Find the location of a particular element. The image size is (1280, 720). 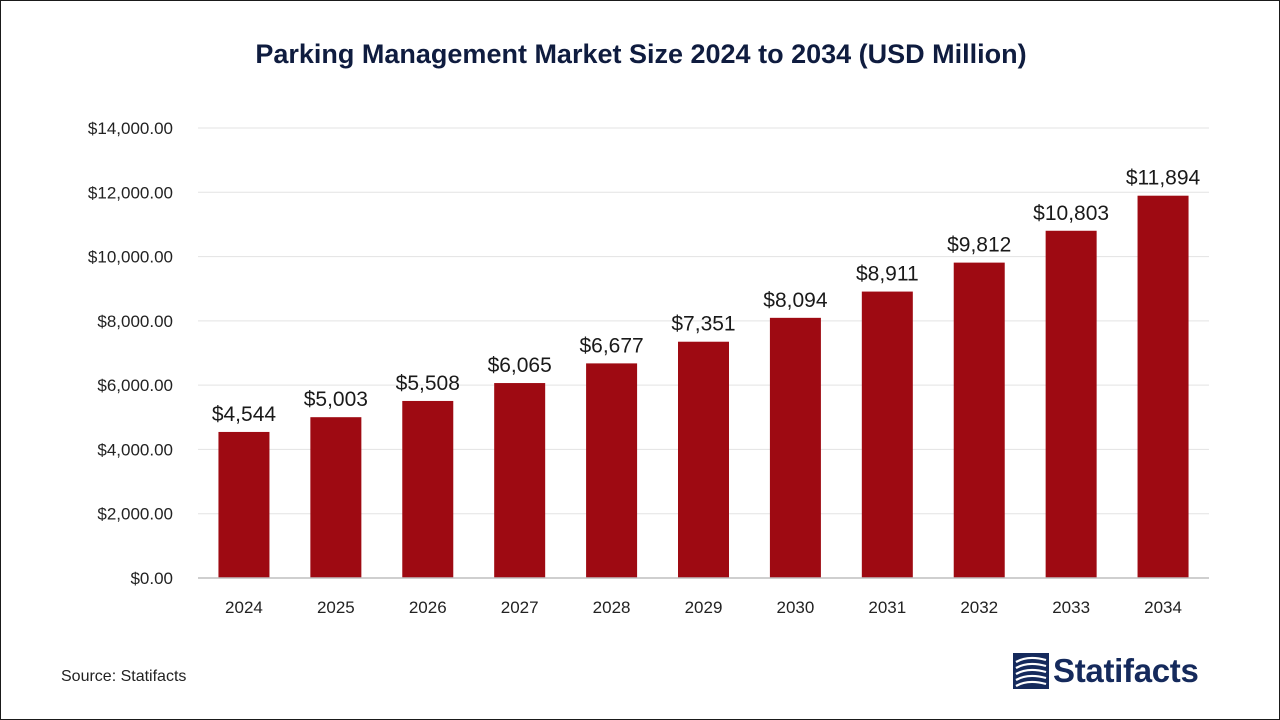

statifacts-logo: Statifacts is located at coordinates (1106, 671).